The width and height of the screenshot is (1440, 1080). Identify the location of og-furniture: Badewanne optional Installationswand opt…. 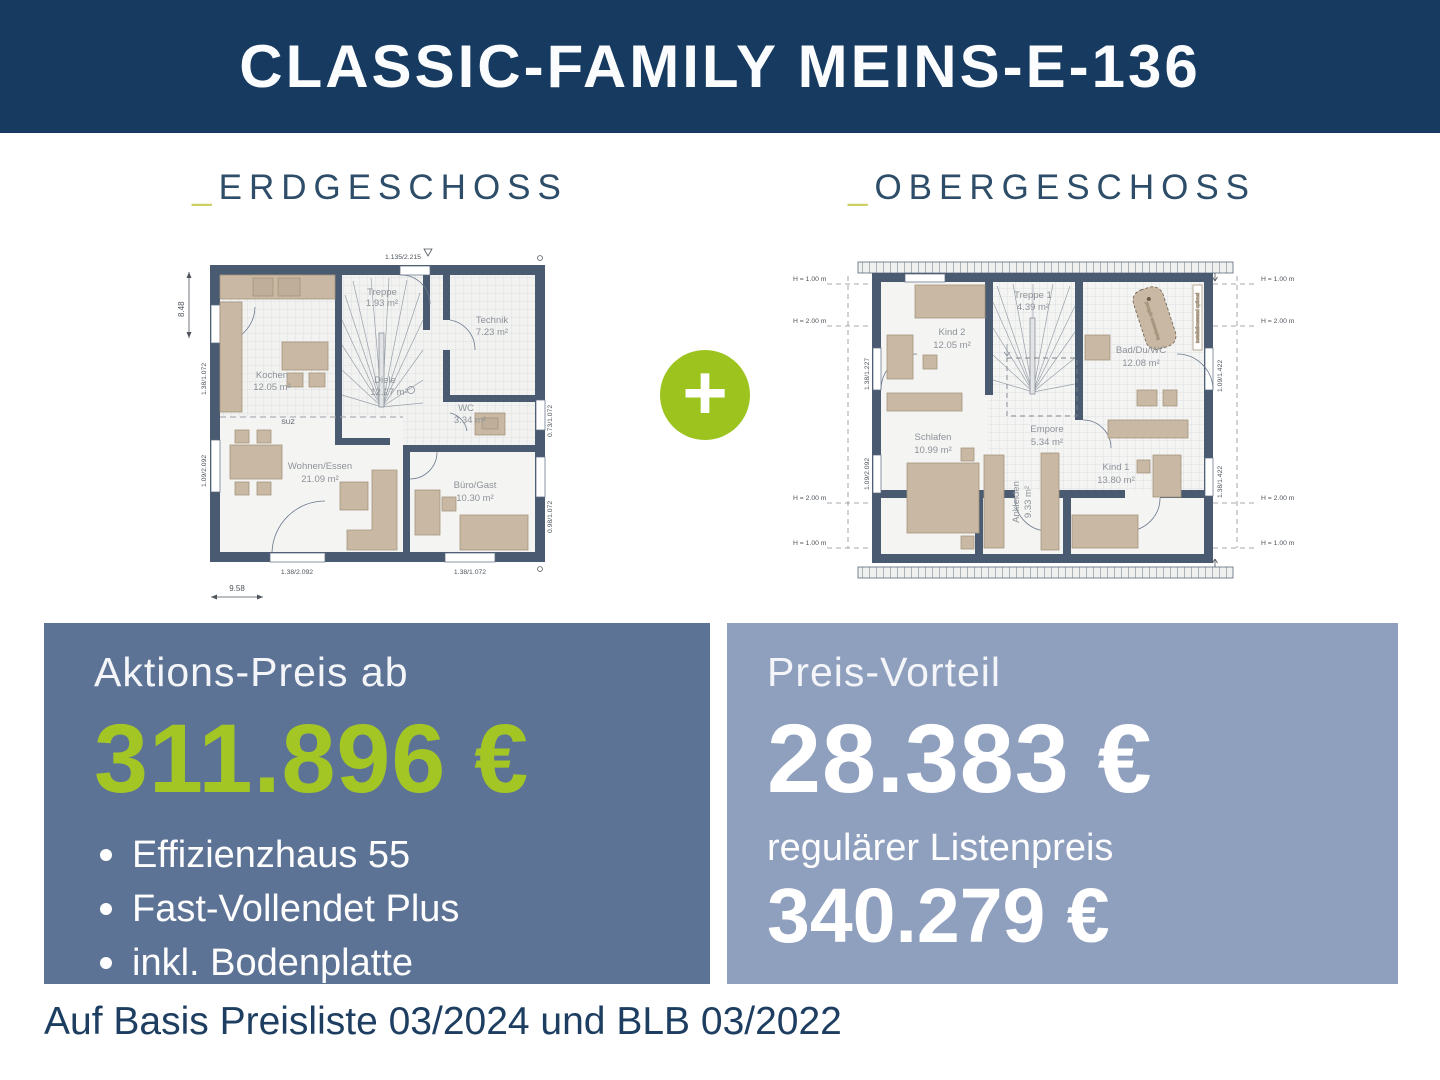
(1044, 417).